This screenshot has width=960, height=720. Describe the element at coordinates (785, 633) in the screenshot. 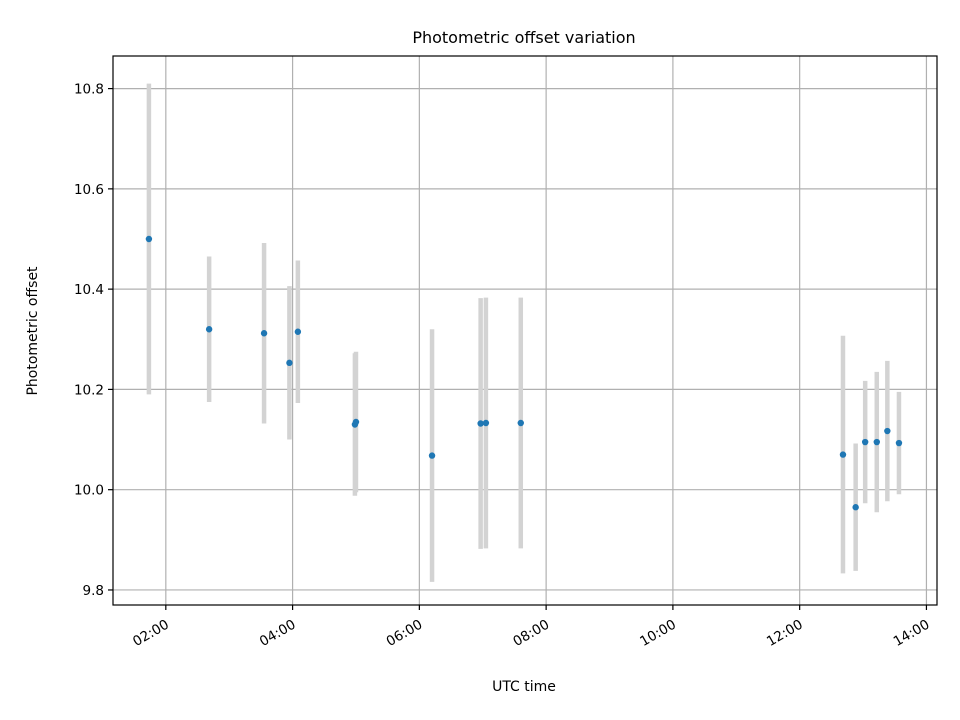

I see `x-tick-label: 12:00` at that location.